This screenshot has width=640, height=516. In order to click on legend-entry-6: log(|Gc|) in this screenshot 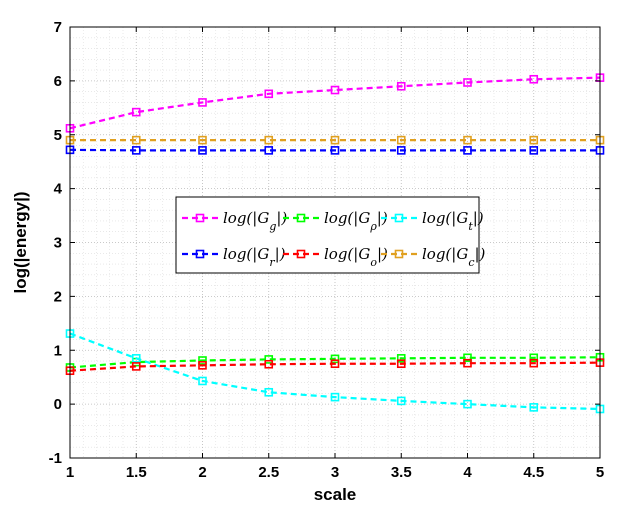, I will do `click(433, 257)`.